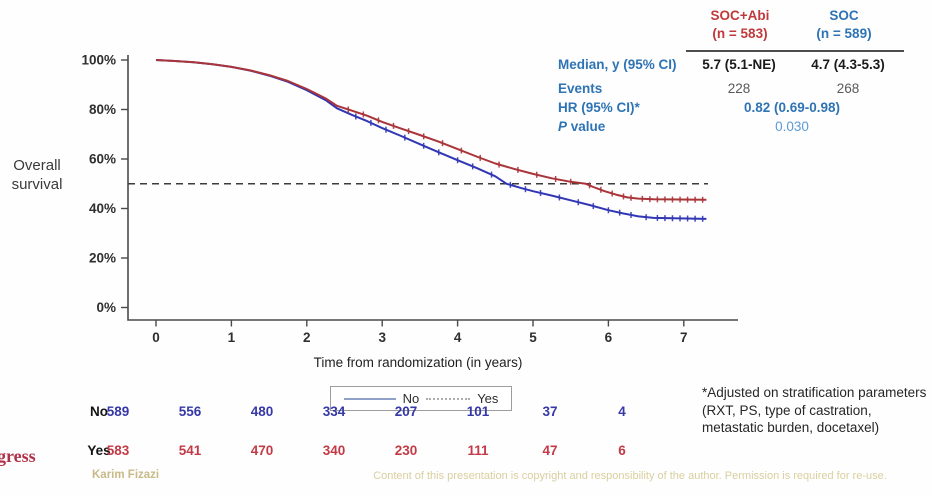 This screenshot has height=496, width=932. What do you see at coordinates (102, 159) in the screenshot?
I see `y-tick-label: 60%` at bounding box center [102, 159].